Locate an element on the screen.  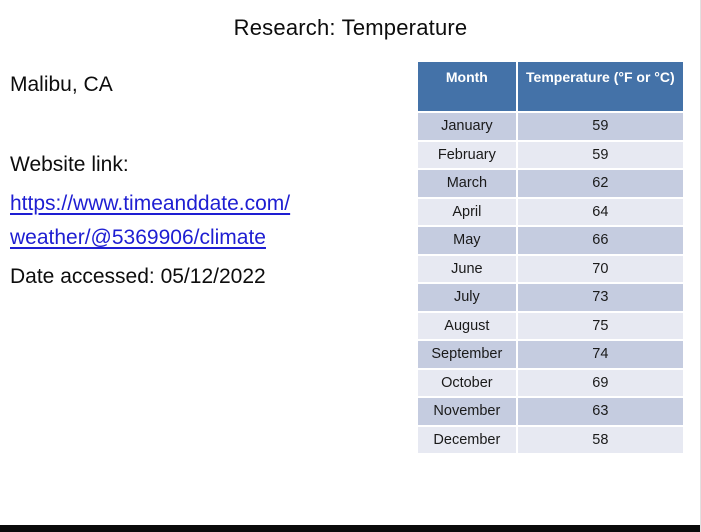
table-row: April 64 is located at coordinates (550, 211).